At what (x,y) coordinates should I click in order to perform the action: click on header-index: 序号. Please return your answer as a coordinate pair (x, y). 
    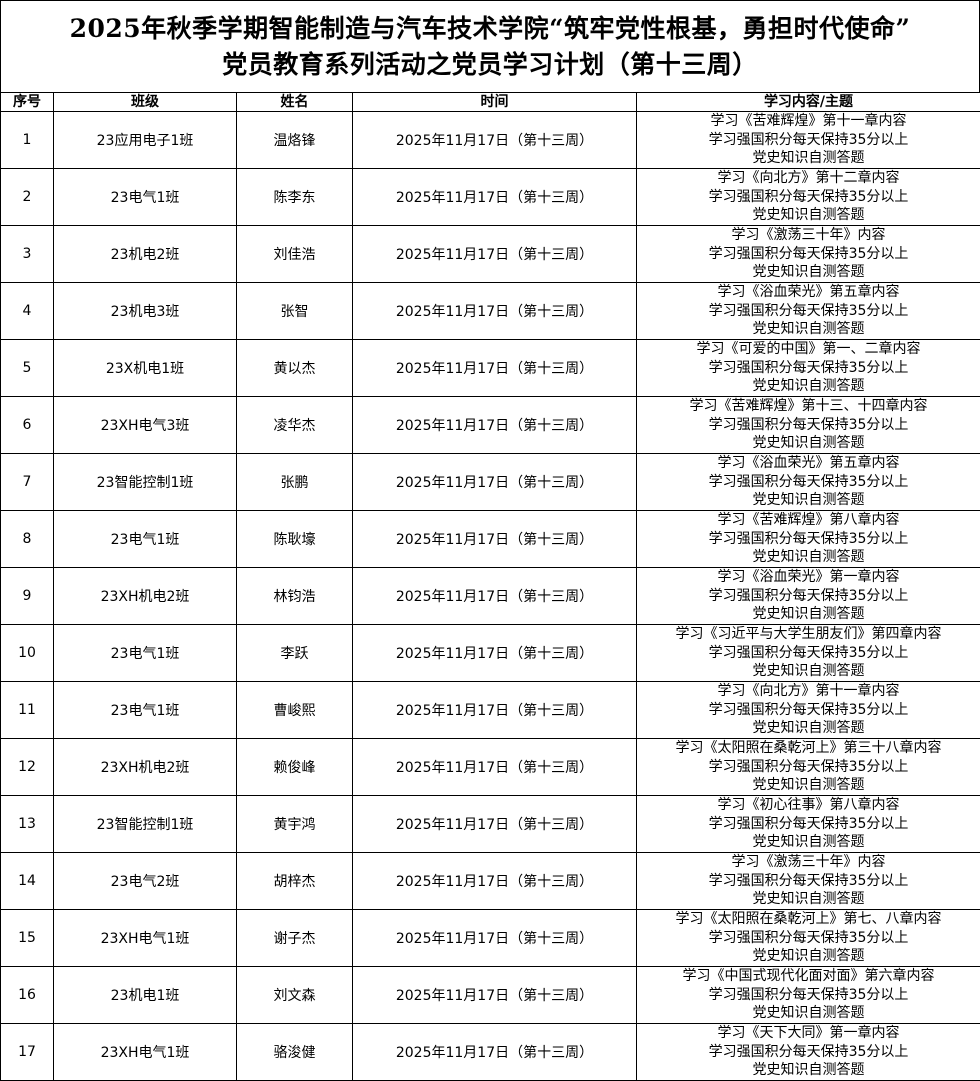
    Looking at the image, I should click on (27, 102).